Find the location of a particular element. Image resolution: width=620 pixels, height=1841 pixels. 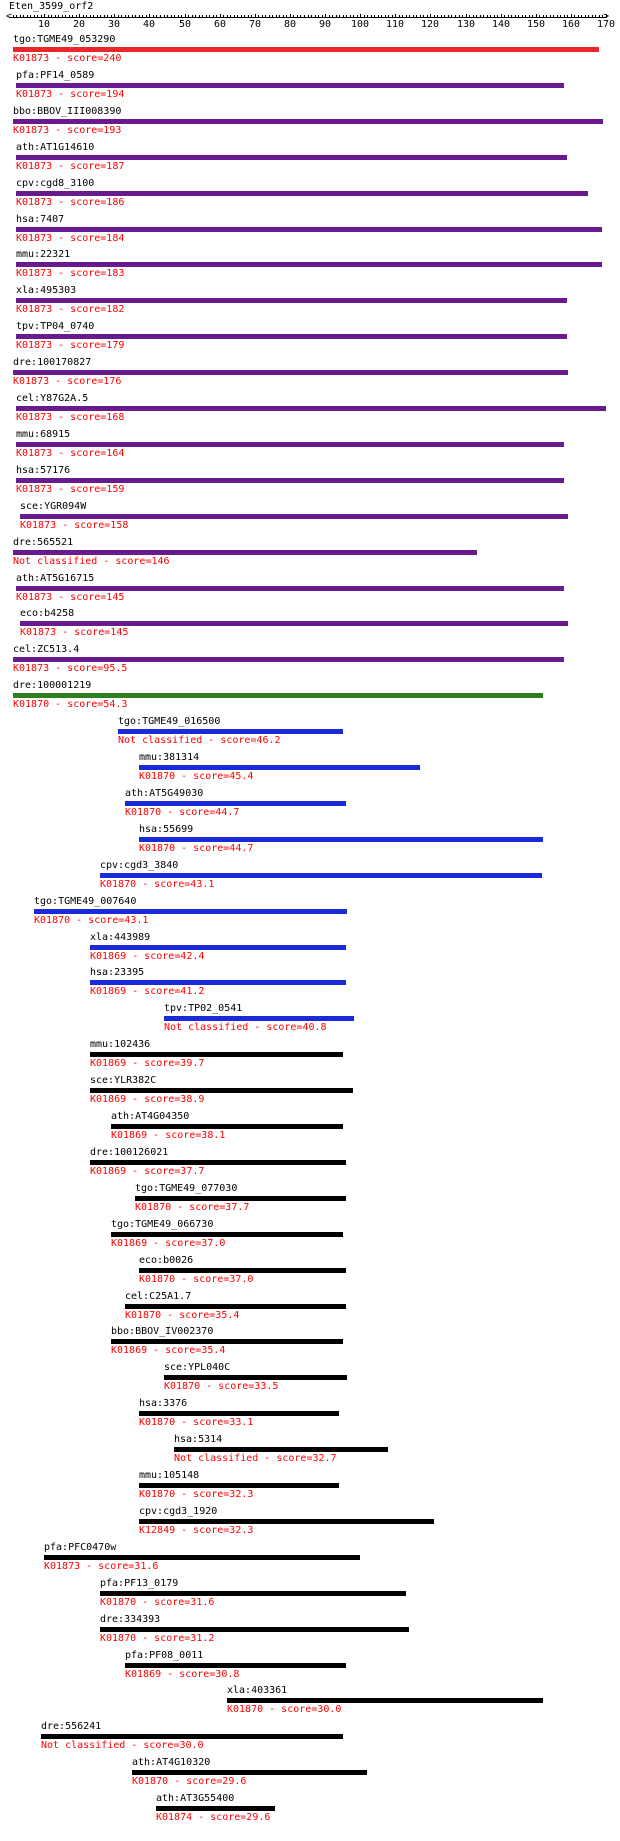

hit-ko-score-link: Not classified - score=32.7 is located at coordinates (255, 1459).